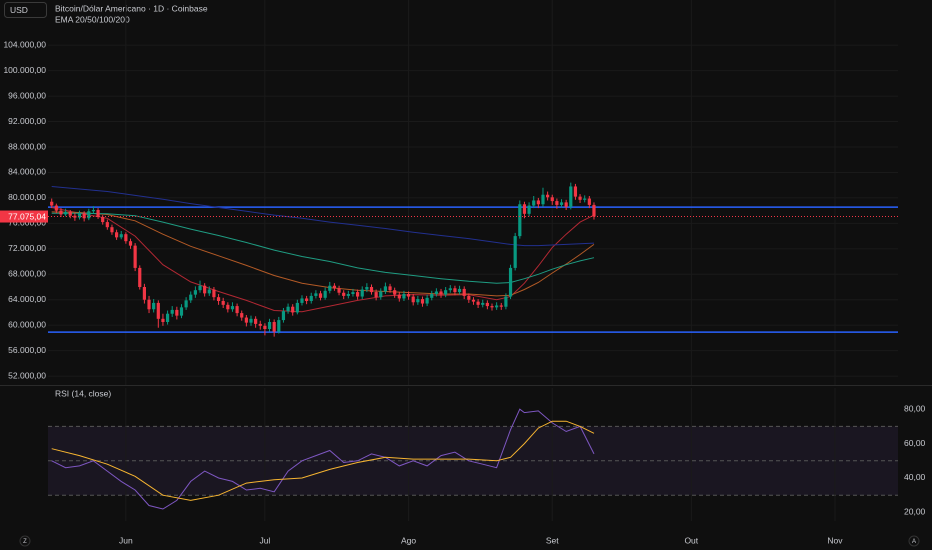  What do you see at coordinates (27, 216) in the screenshot?
I see `last-price-label: 77.075,04` at bounding box center [27, 216].